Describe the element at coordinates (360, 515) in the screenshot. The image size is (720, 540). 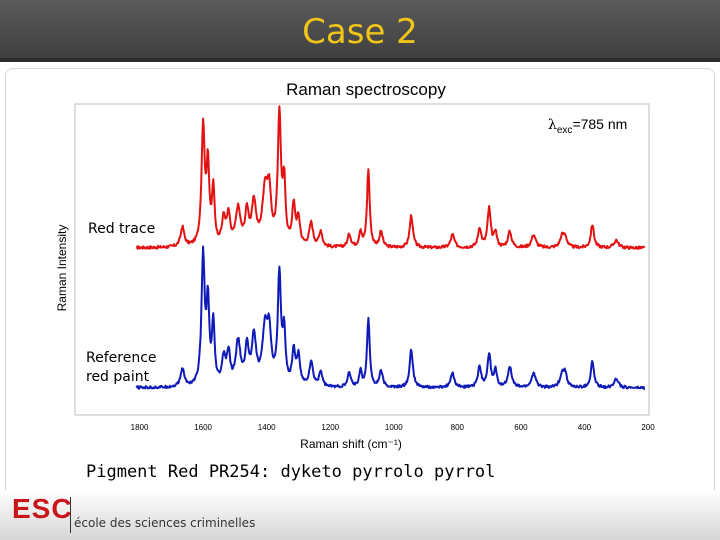
I see `footer-bar` at that location.